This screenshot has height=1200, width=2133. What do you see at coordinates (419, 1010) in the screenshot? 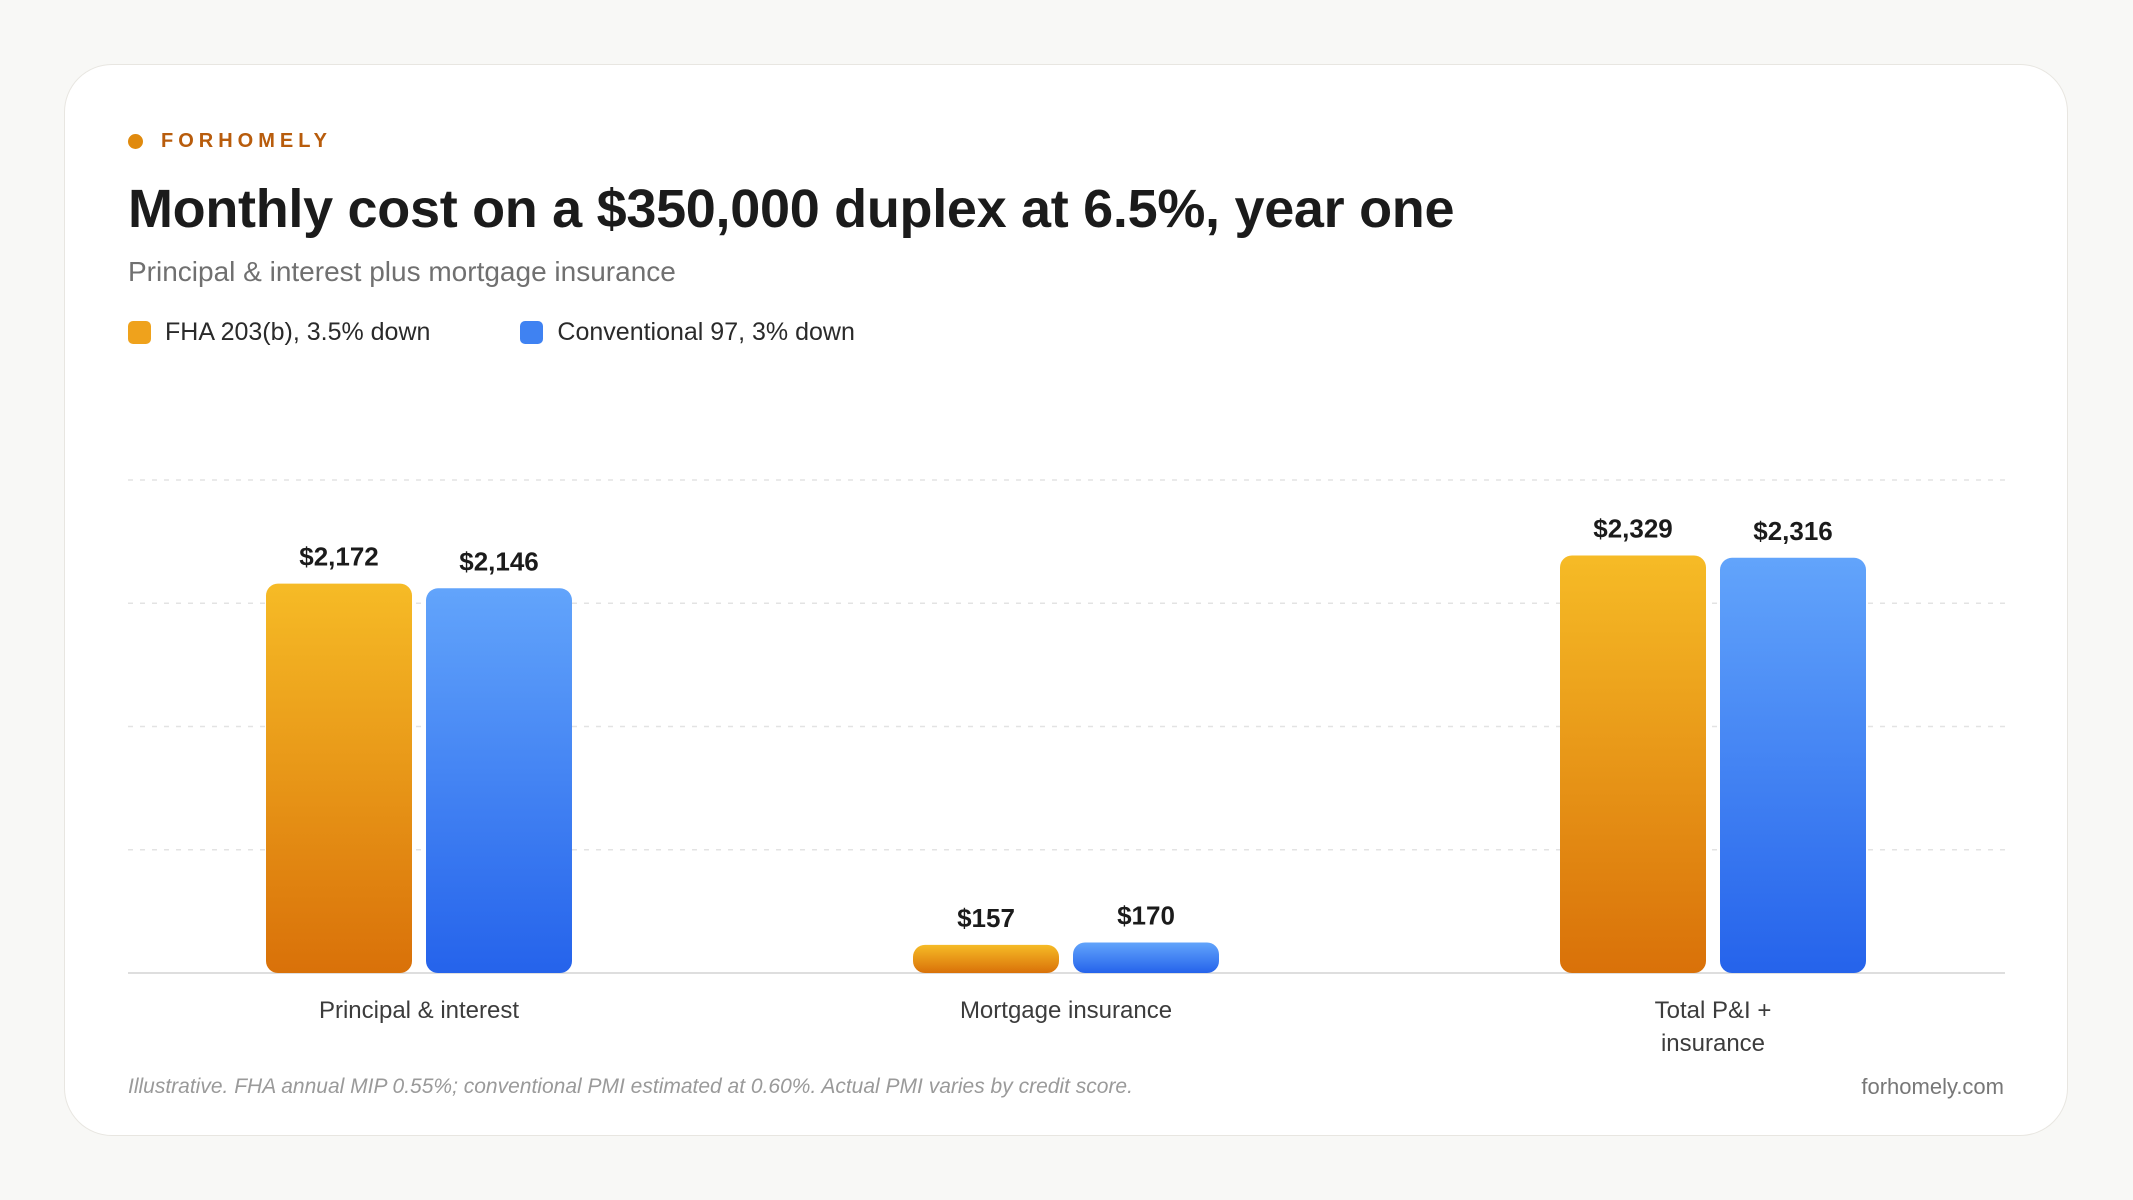
I see `category-label-1: Principal & interest` at bounding box center [419, 1010].